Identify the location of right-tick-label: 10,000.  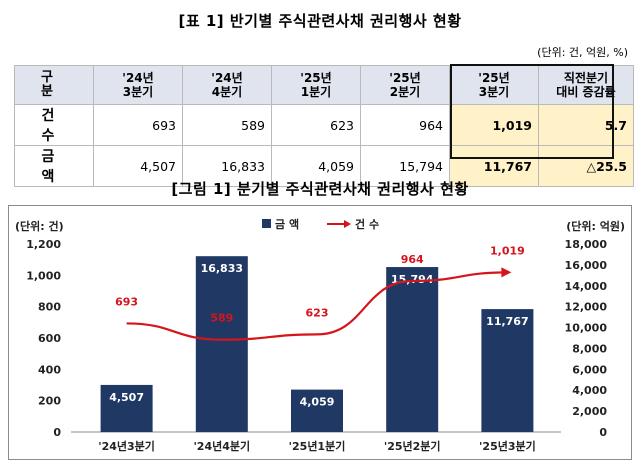
(586, 328).